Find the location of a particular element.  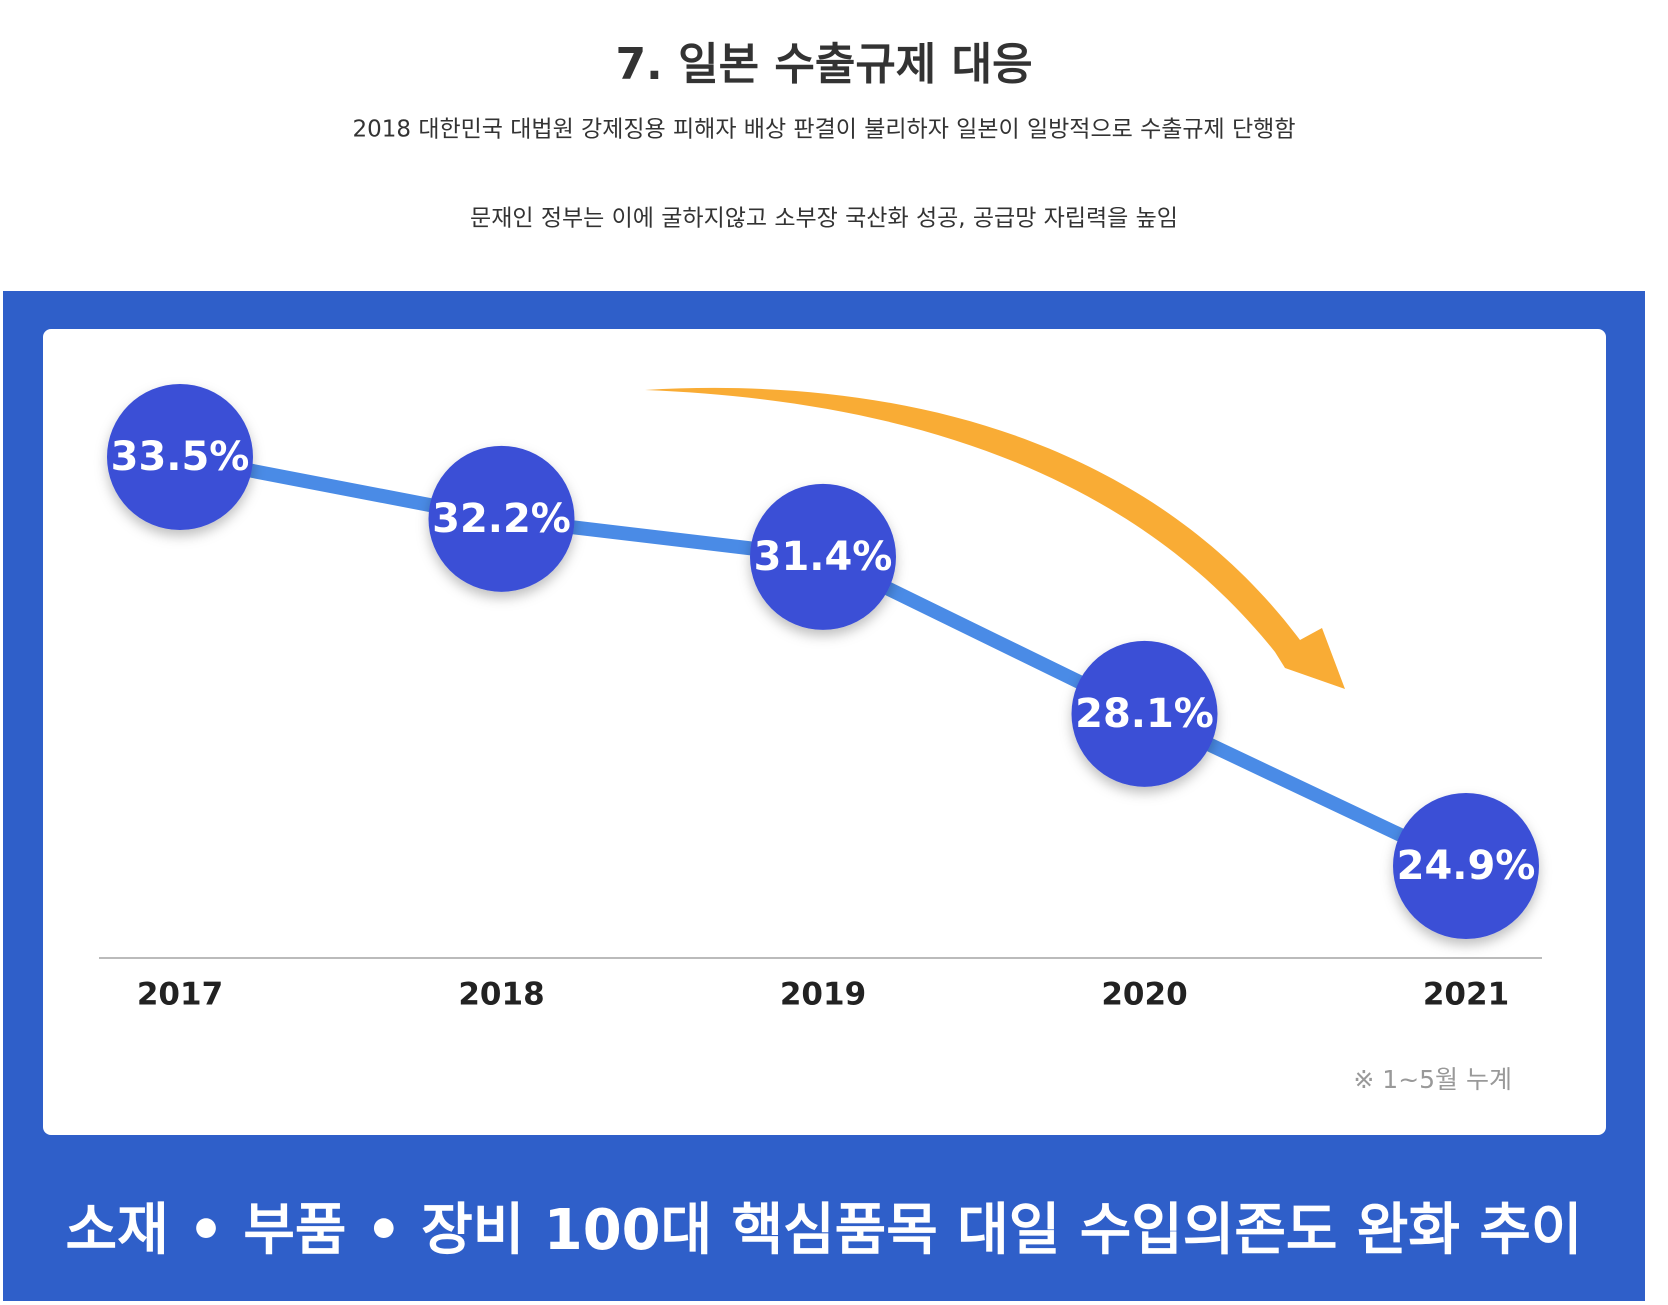

x-tick-label: 2020 is located at coordinates (1144, 995).